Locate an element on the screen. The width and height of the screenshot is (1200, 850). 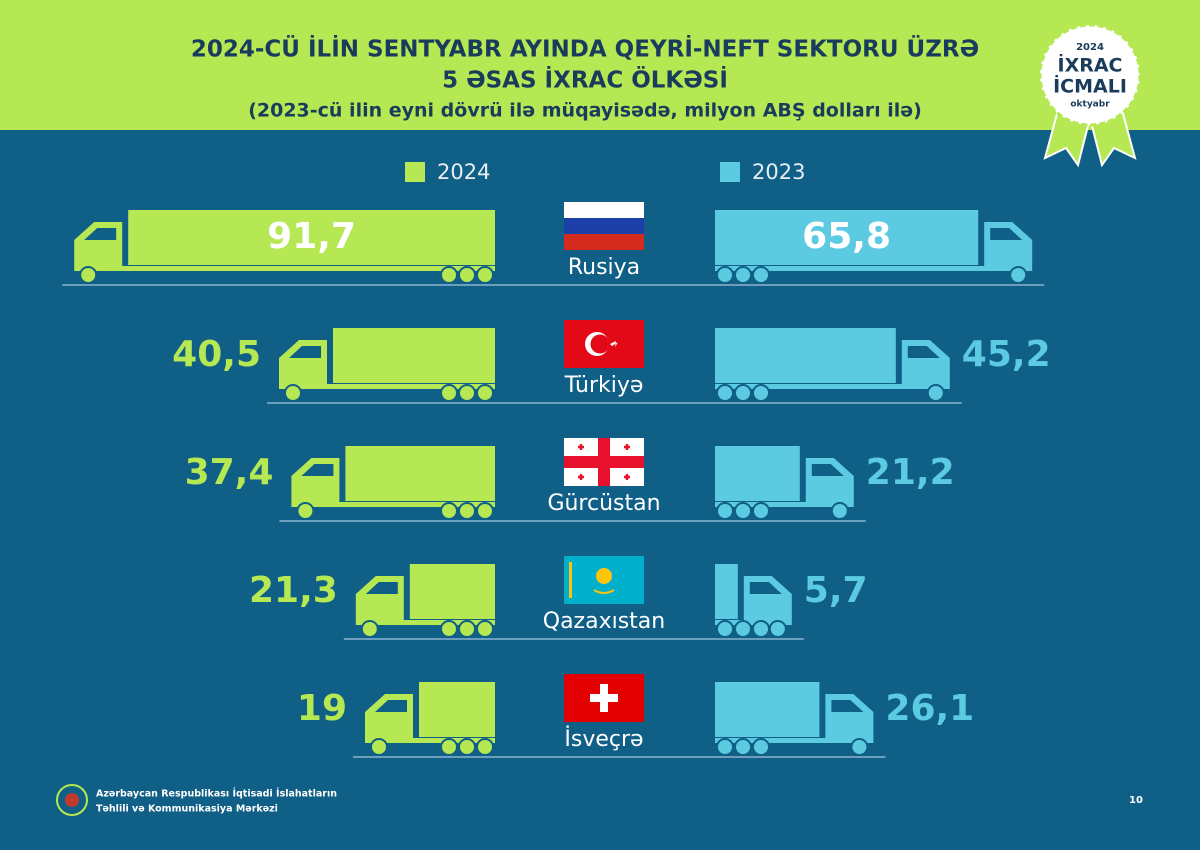
badge-month: oktyabr is located at coordinates (1090, 105).